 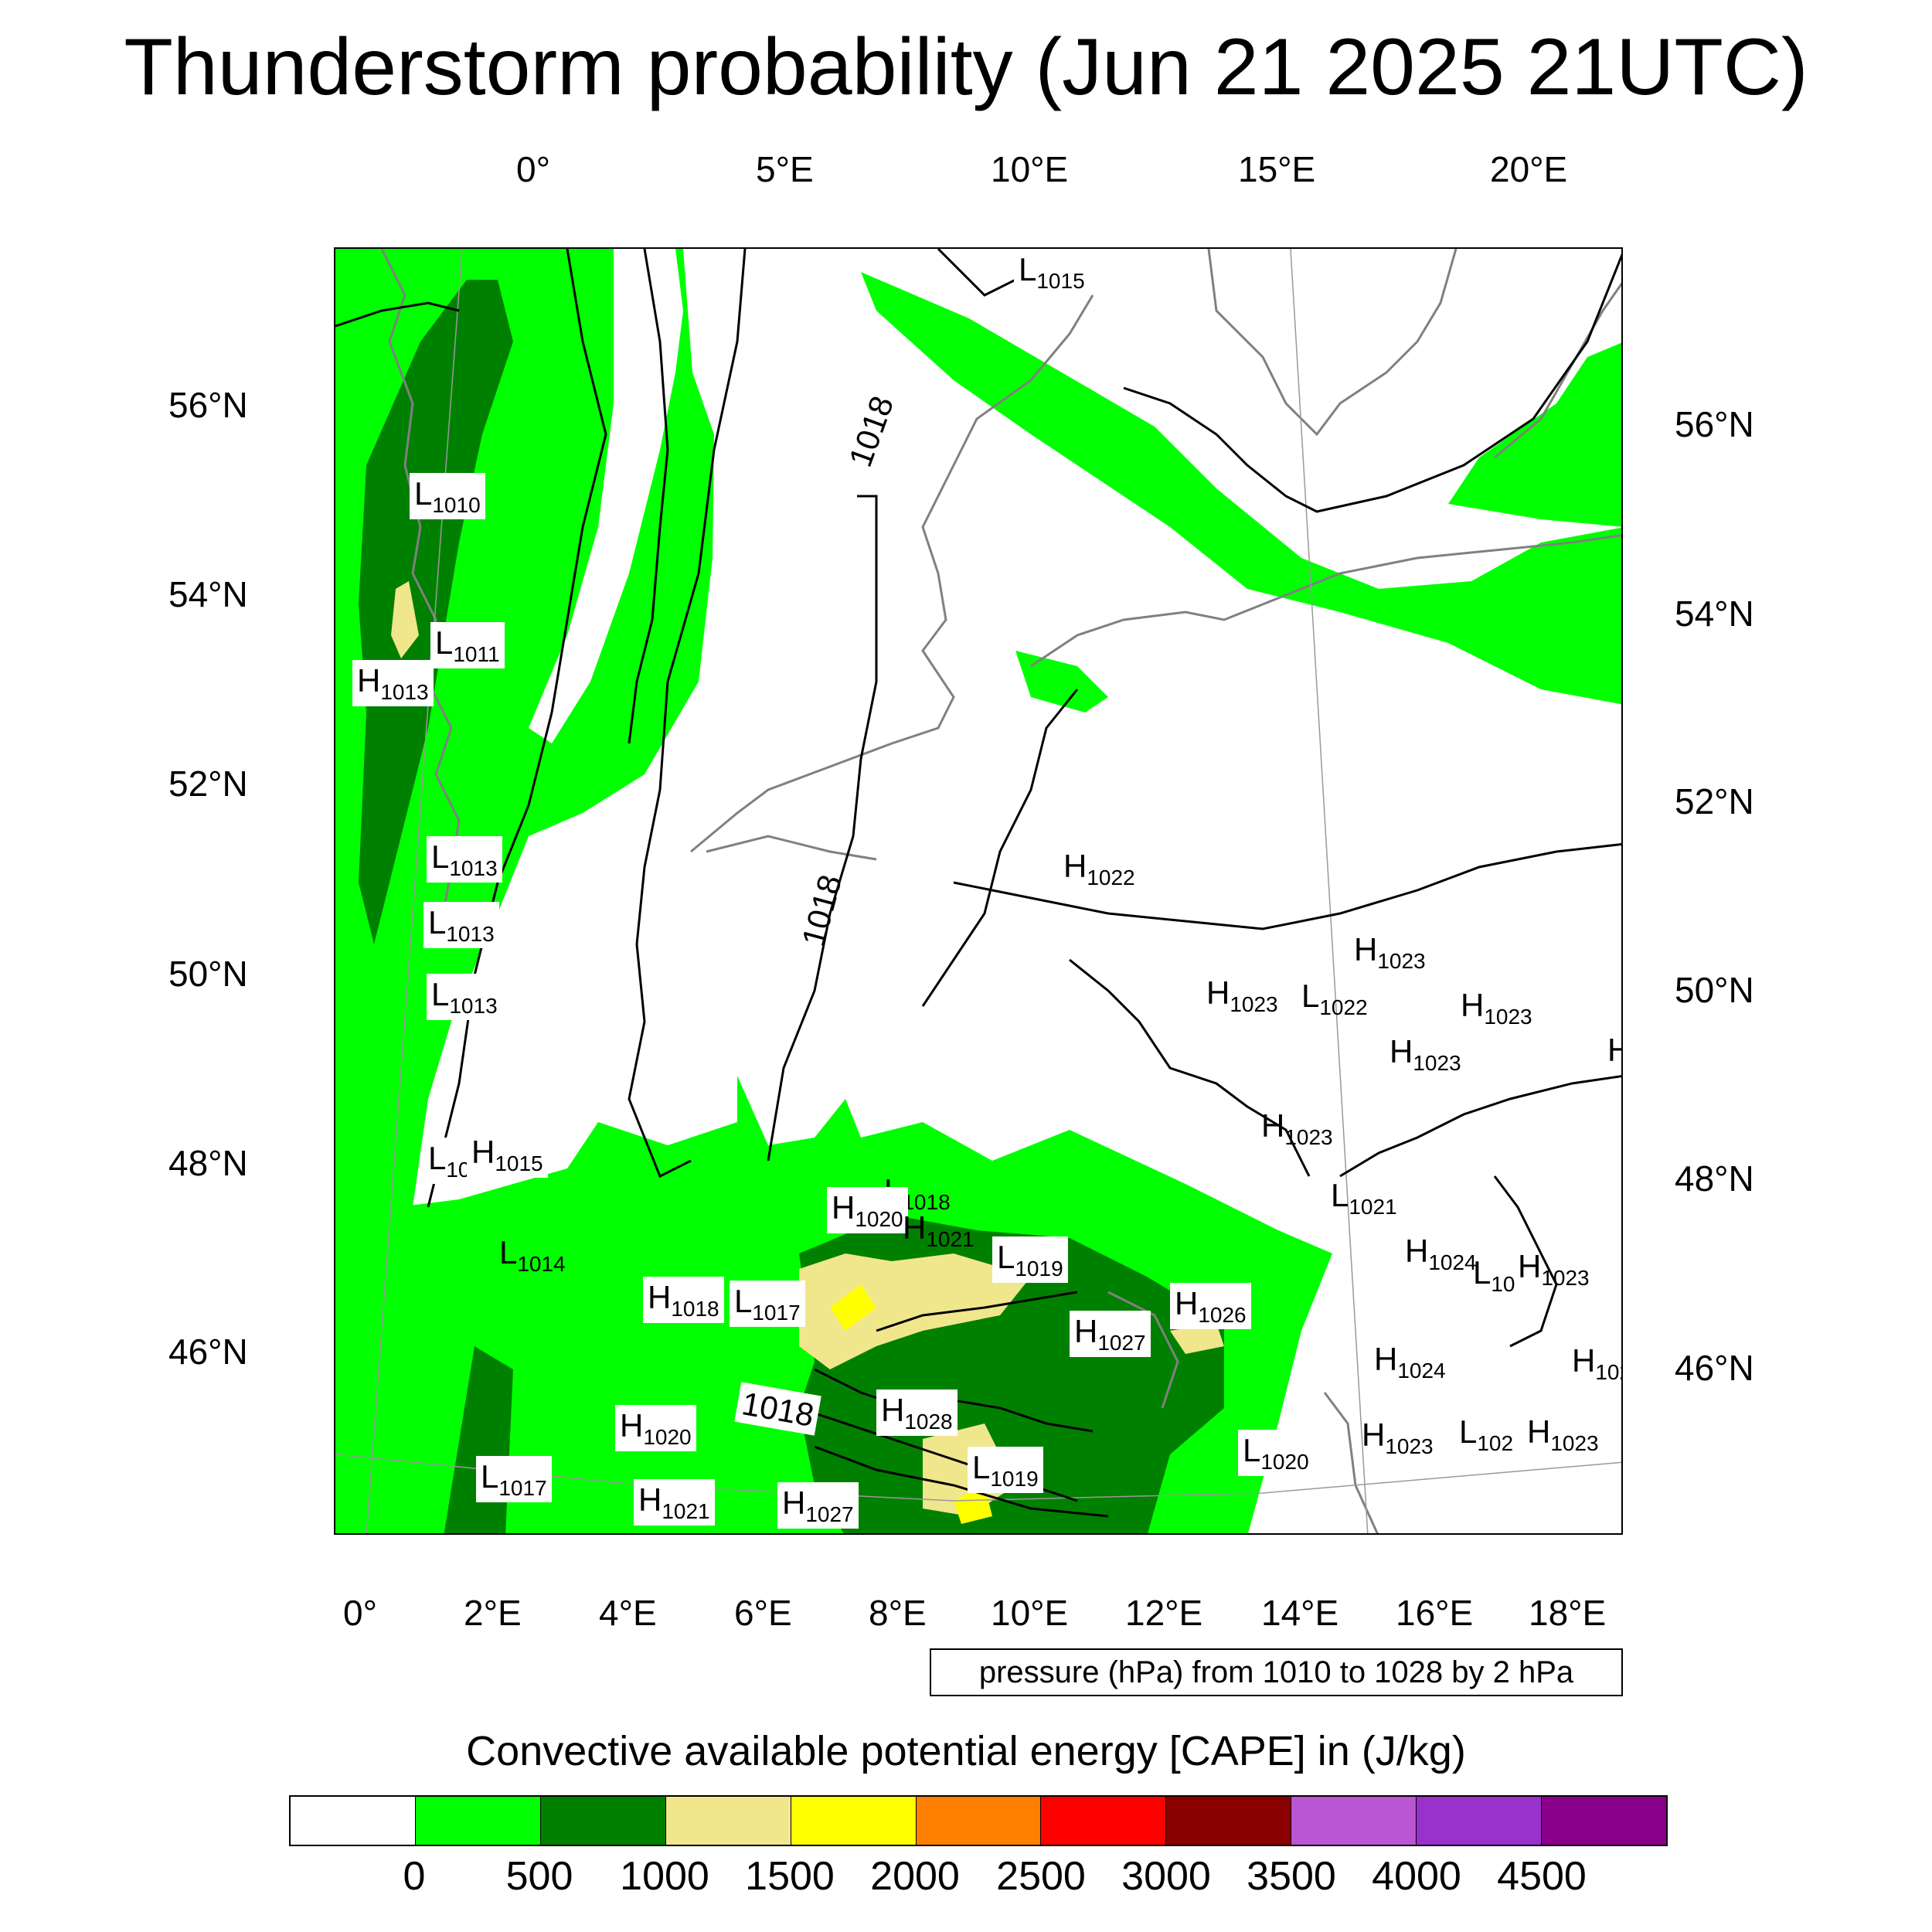 What do you see at coordinates (853, 1307) in the screenshot?
I see `cape-1500-2000-alps` at bounding box center [853, 1307].